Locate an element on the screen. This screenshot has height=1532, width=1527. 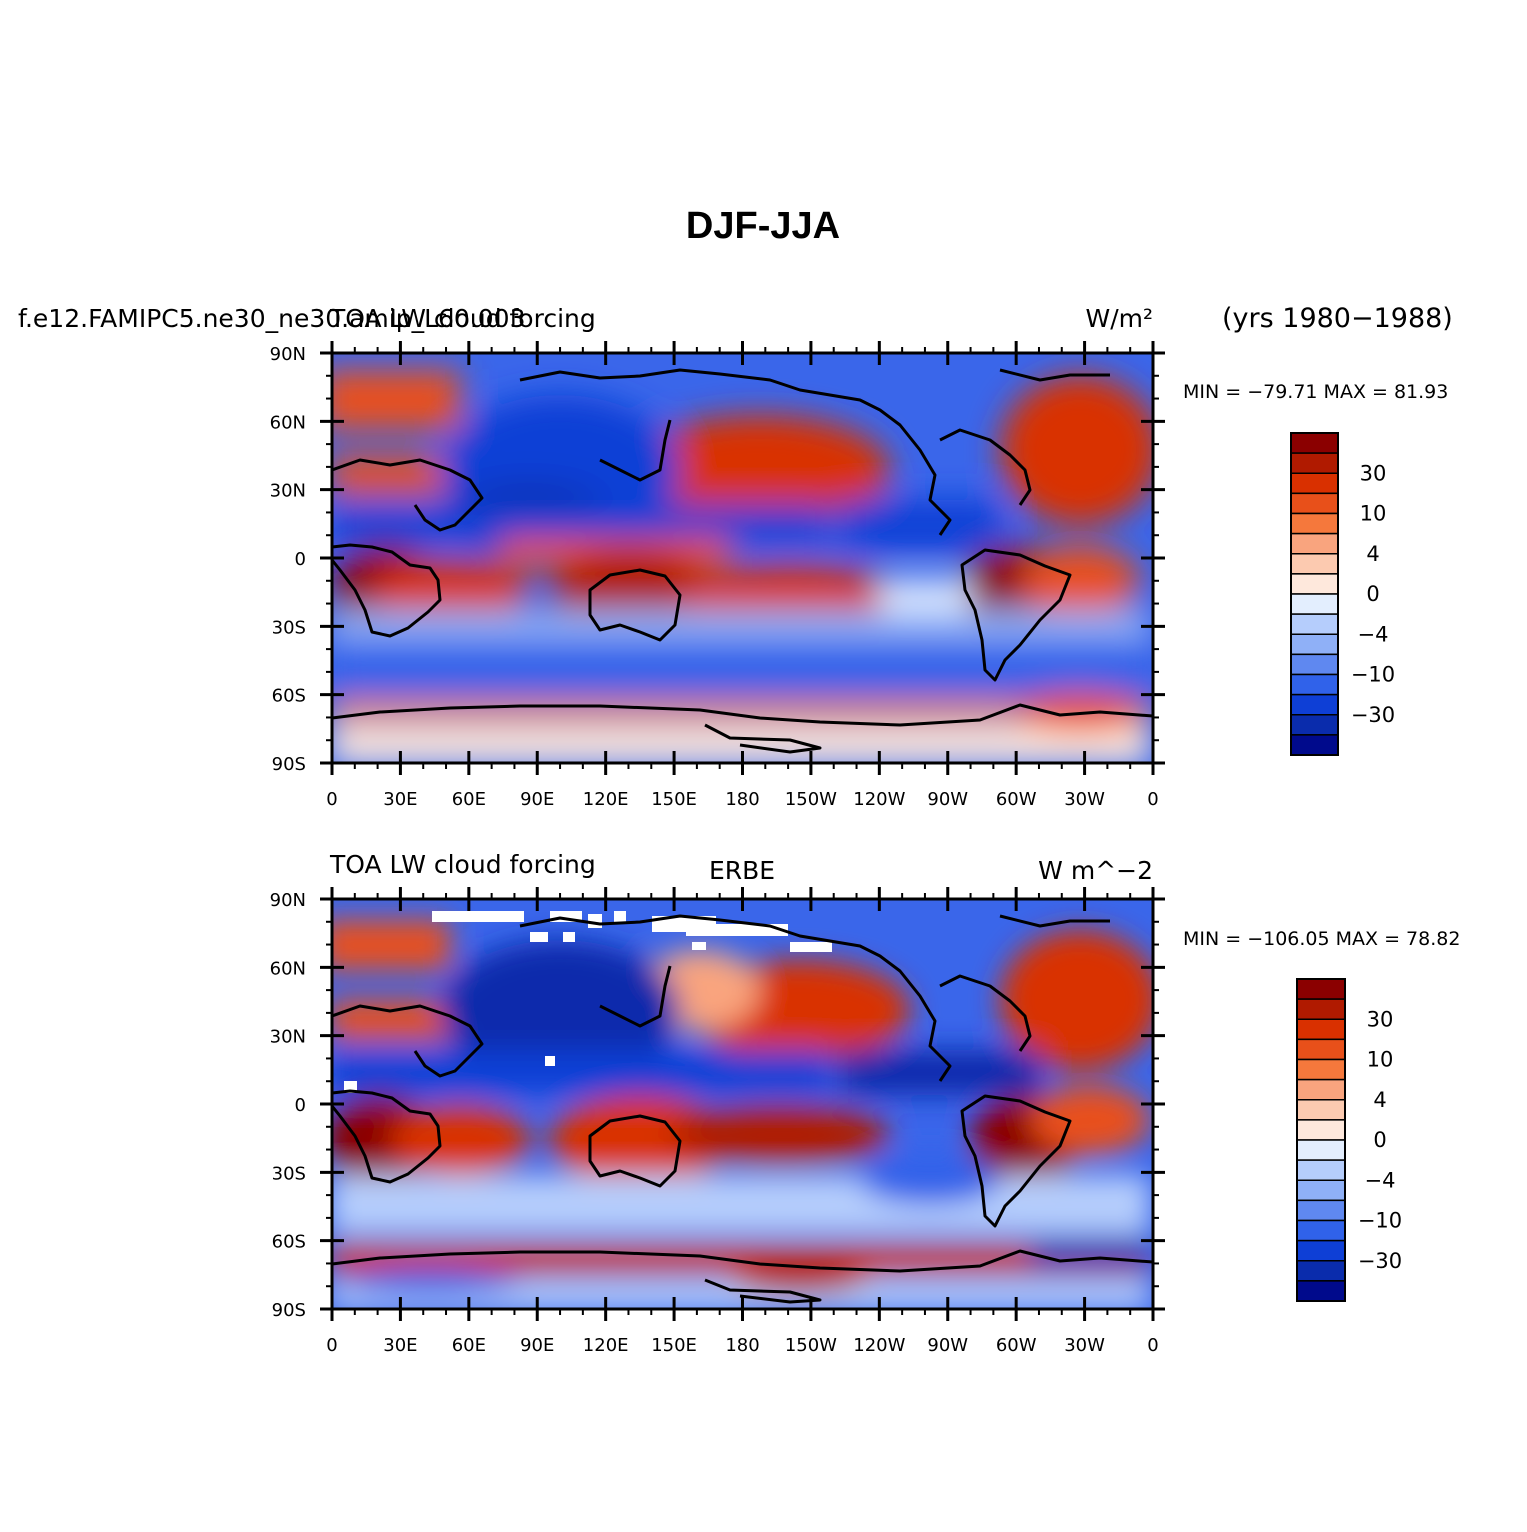
lon-tick-label: 30W is located at coordinates (1084, 799).